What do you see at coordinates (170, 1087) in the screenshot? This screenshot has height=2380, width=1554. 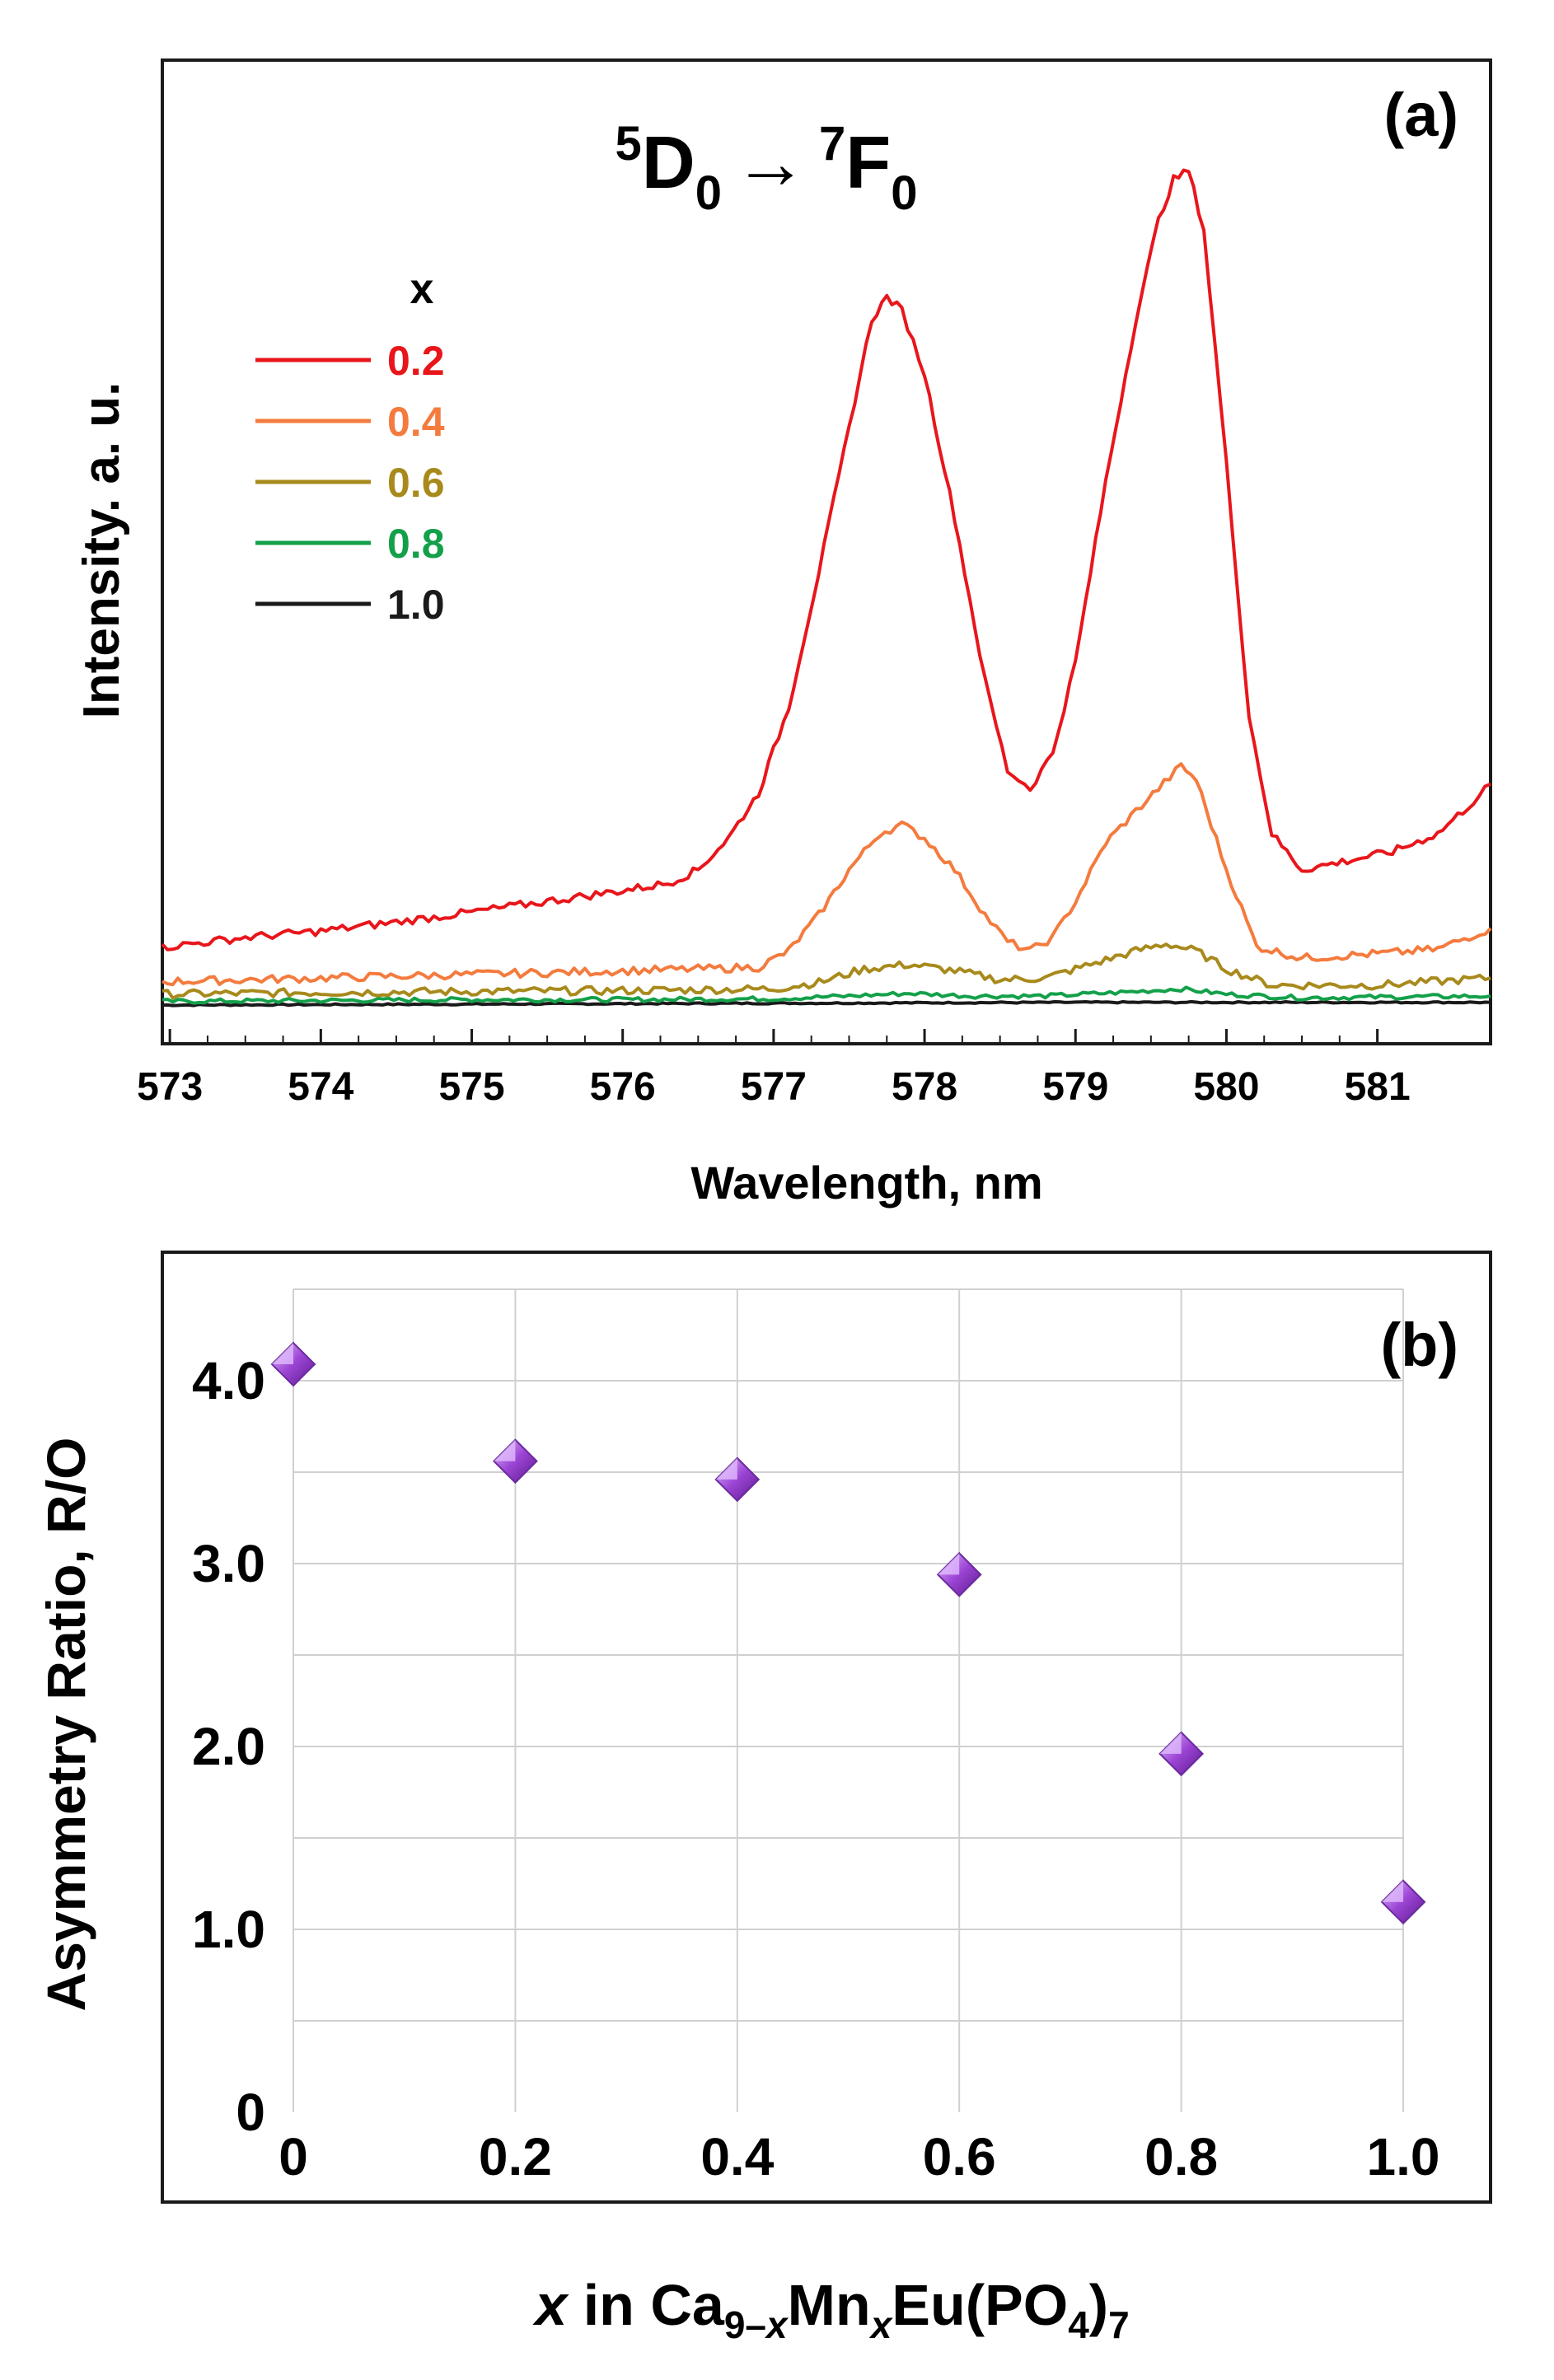 I see `spectrum-x-tick-label: 573` at bounding box center [170, 1087].